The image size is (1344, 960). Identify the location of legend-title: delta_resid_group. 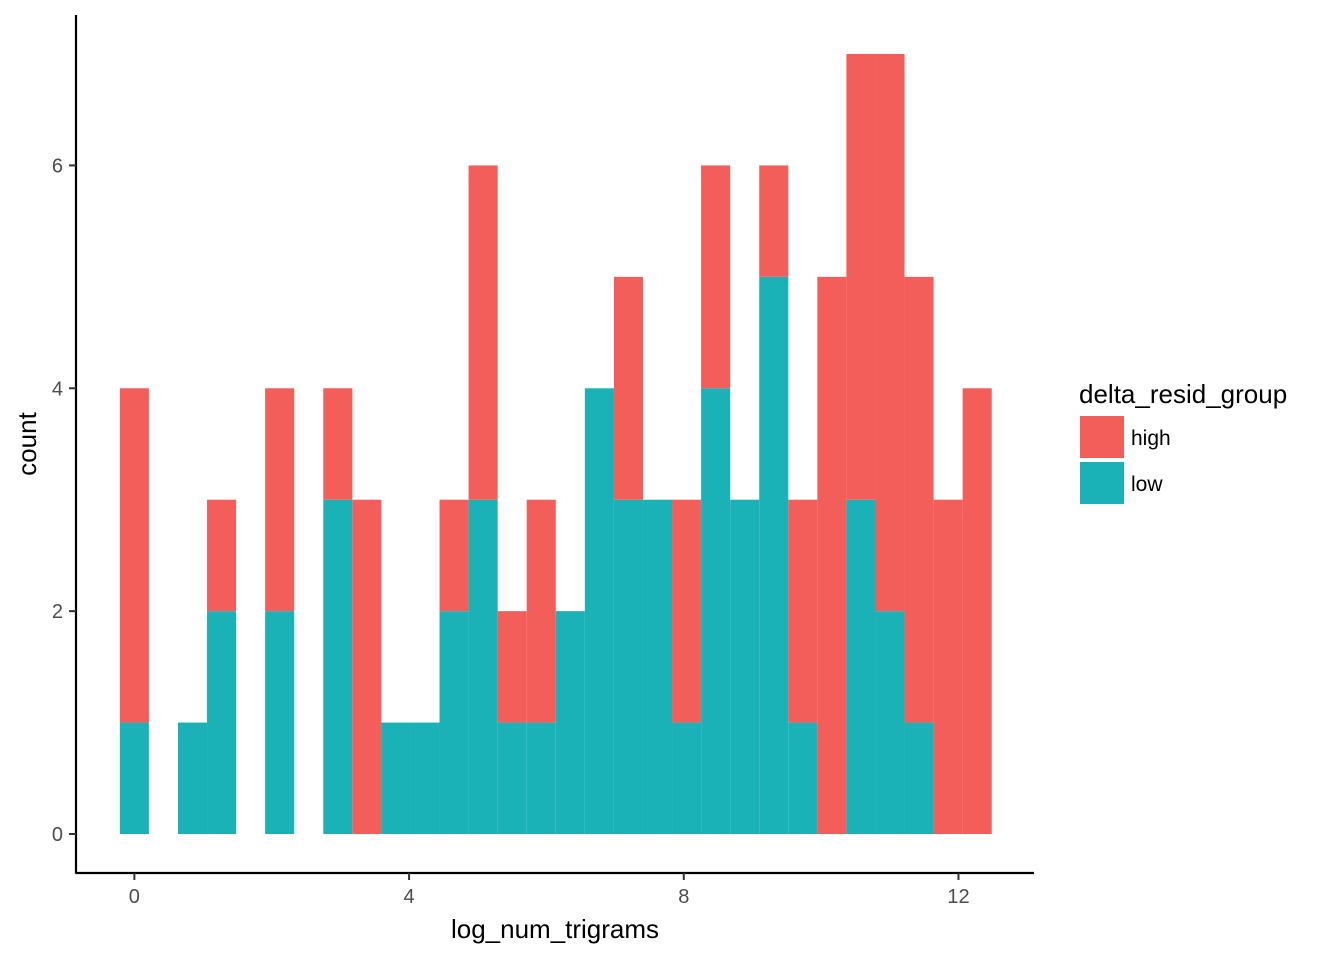
(1183, 394).